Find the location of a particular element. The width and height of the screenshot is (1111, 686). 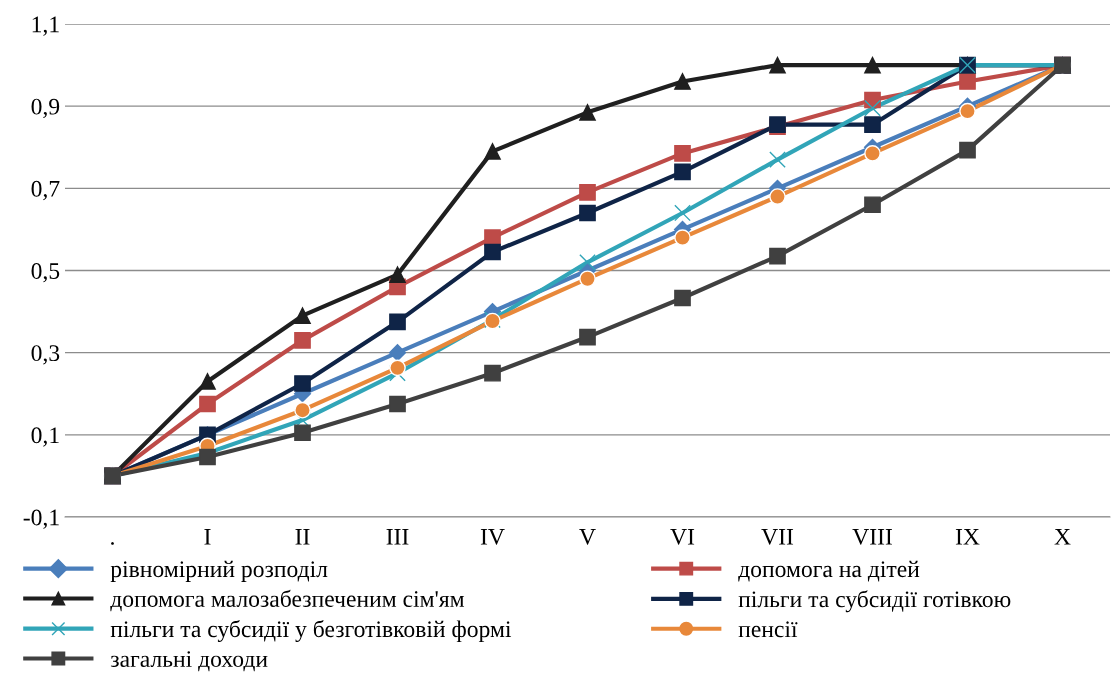

x-tick-label: IV is located at coordinates (492, 537).